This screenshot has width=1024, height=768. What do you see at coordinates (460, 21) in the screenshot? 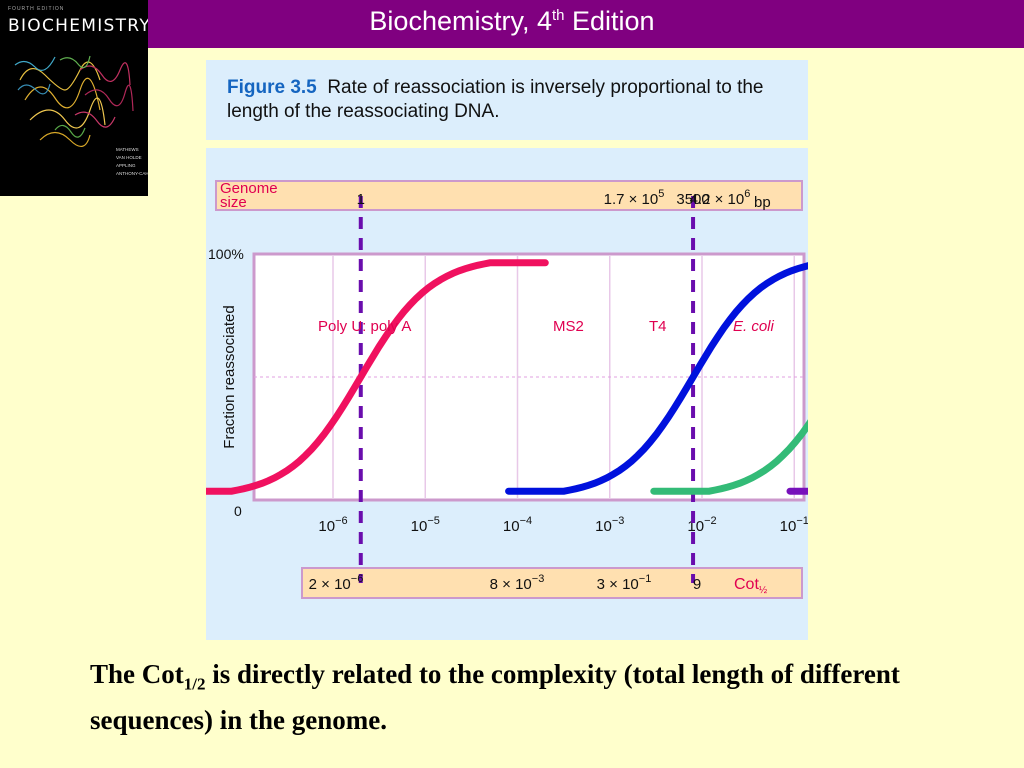
I see `slide-title-main: Biochemistry, 4` at bounding box center [460, 21].